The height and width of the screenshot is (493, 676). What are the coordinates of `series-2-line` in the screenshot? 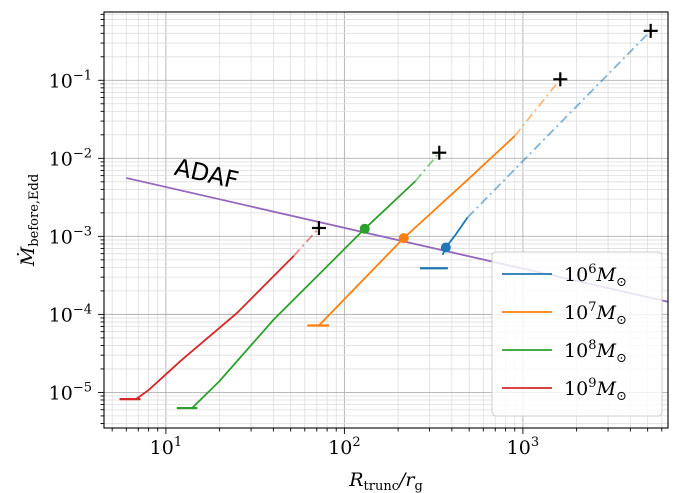 It's located at (417, 231).